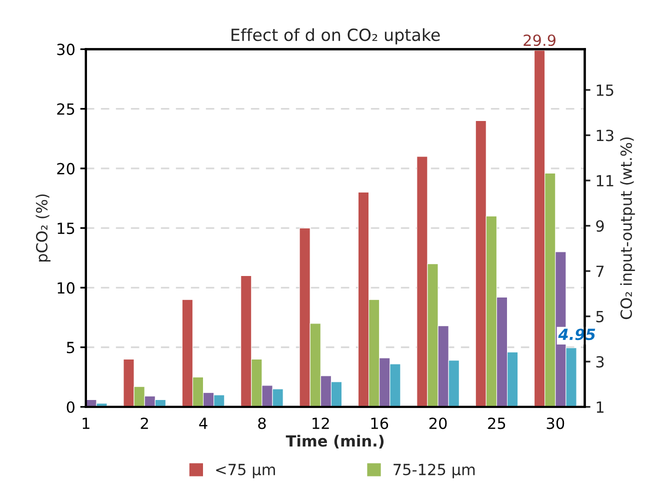  Describe the element at coordinates (438, 424) in the screenshot. I see `x-tick-label: 20` at that location.